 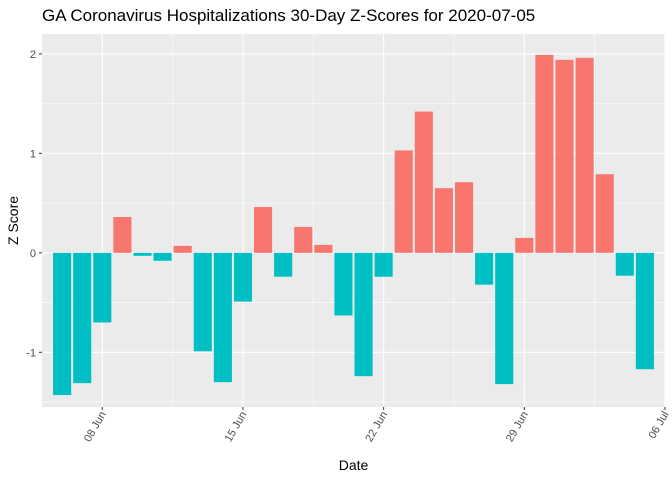 What do you see at coordinates (376, 427) in the screenshot?
I see `x-tick-label: 22 Jun` at bounding box center [376, 427].